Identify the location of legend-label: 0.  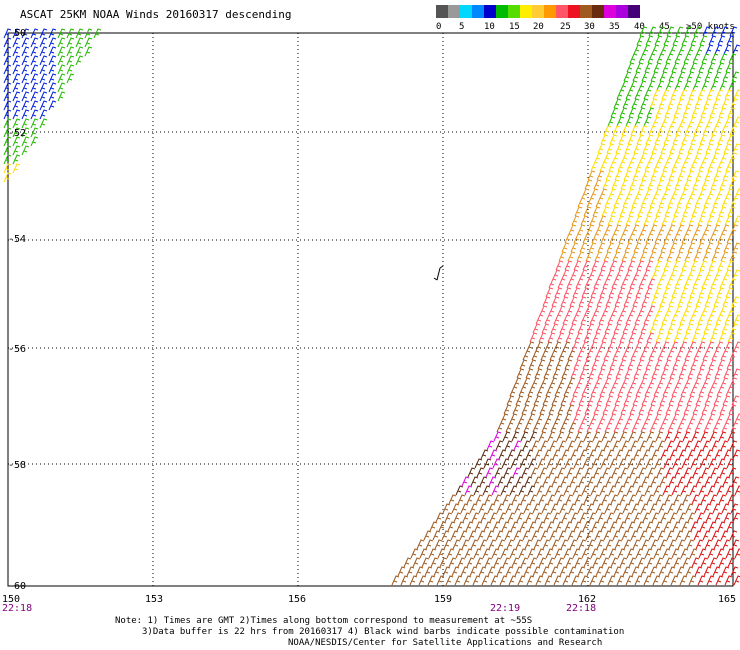
(439, 27).